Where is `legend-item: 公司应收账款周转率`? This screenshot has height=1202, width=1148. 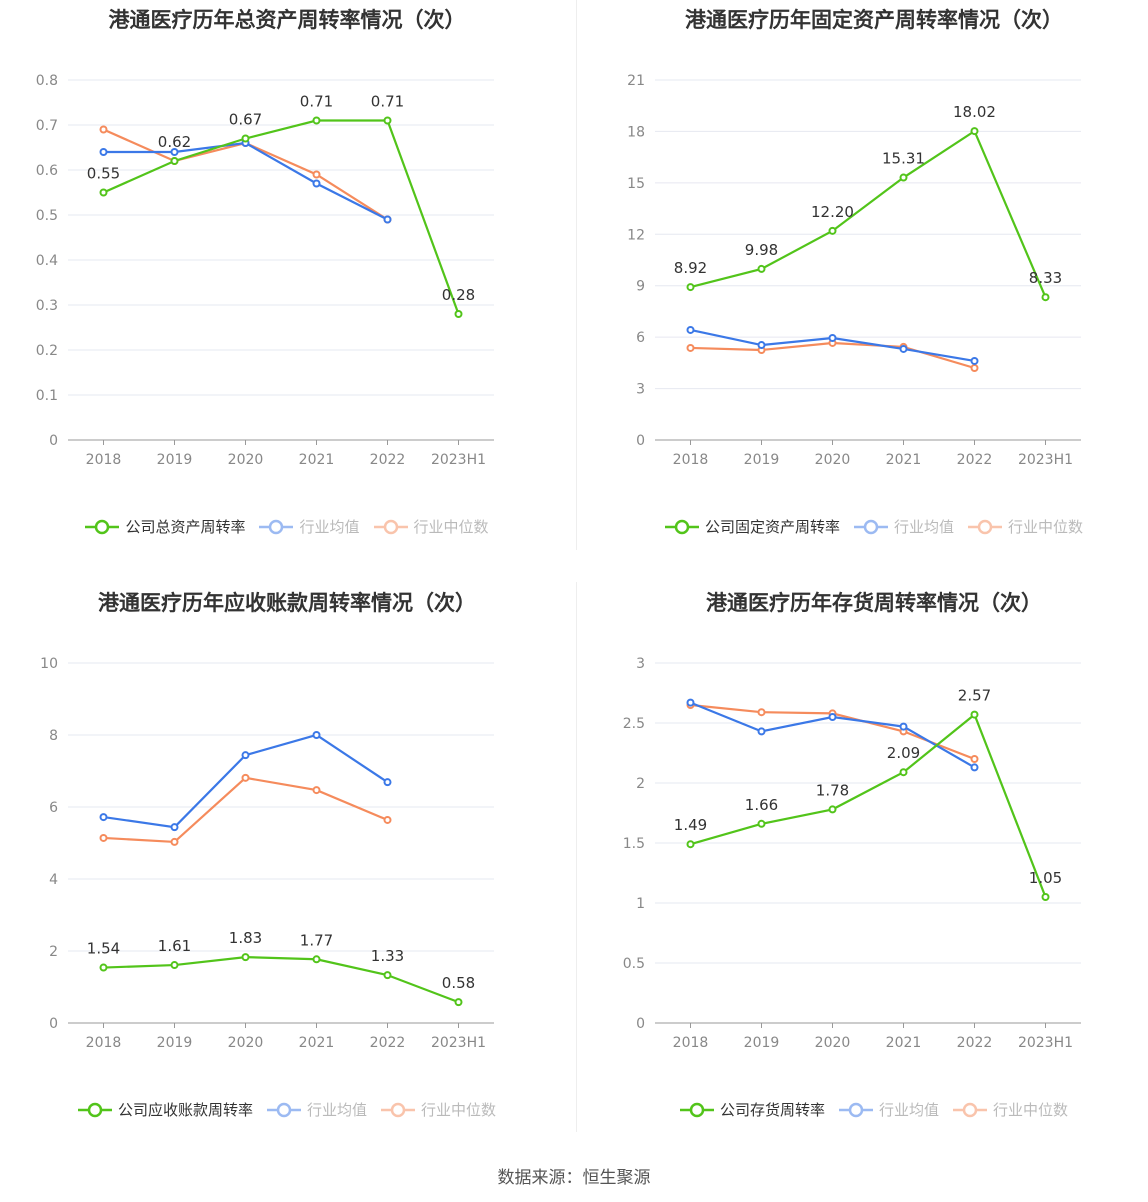 legend-item: 公司应收账款周转率 is located at coordinates (165, 1109).